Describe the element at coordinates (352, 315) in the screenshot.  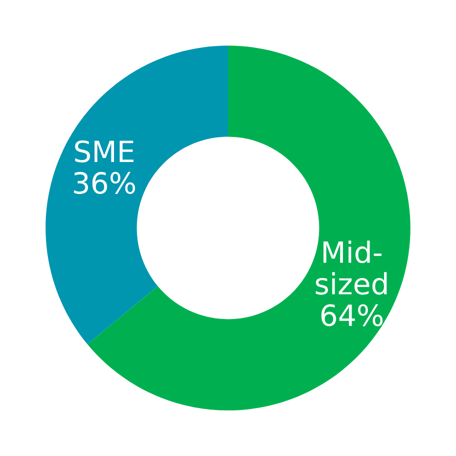
I see `data-label: 64%` at that location.